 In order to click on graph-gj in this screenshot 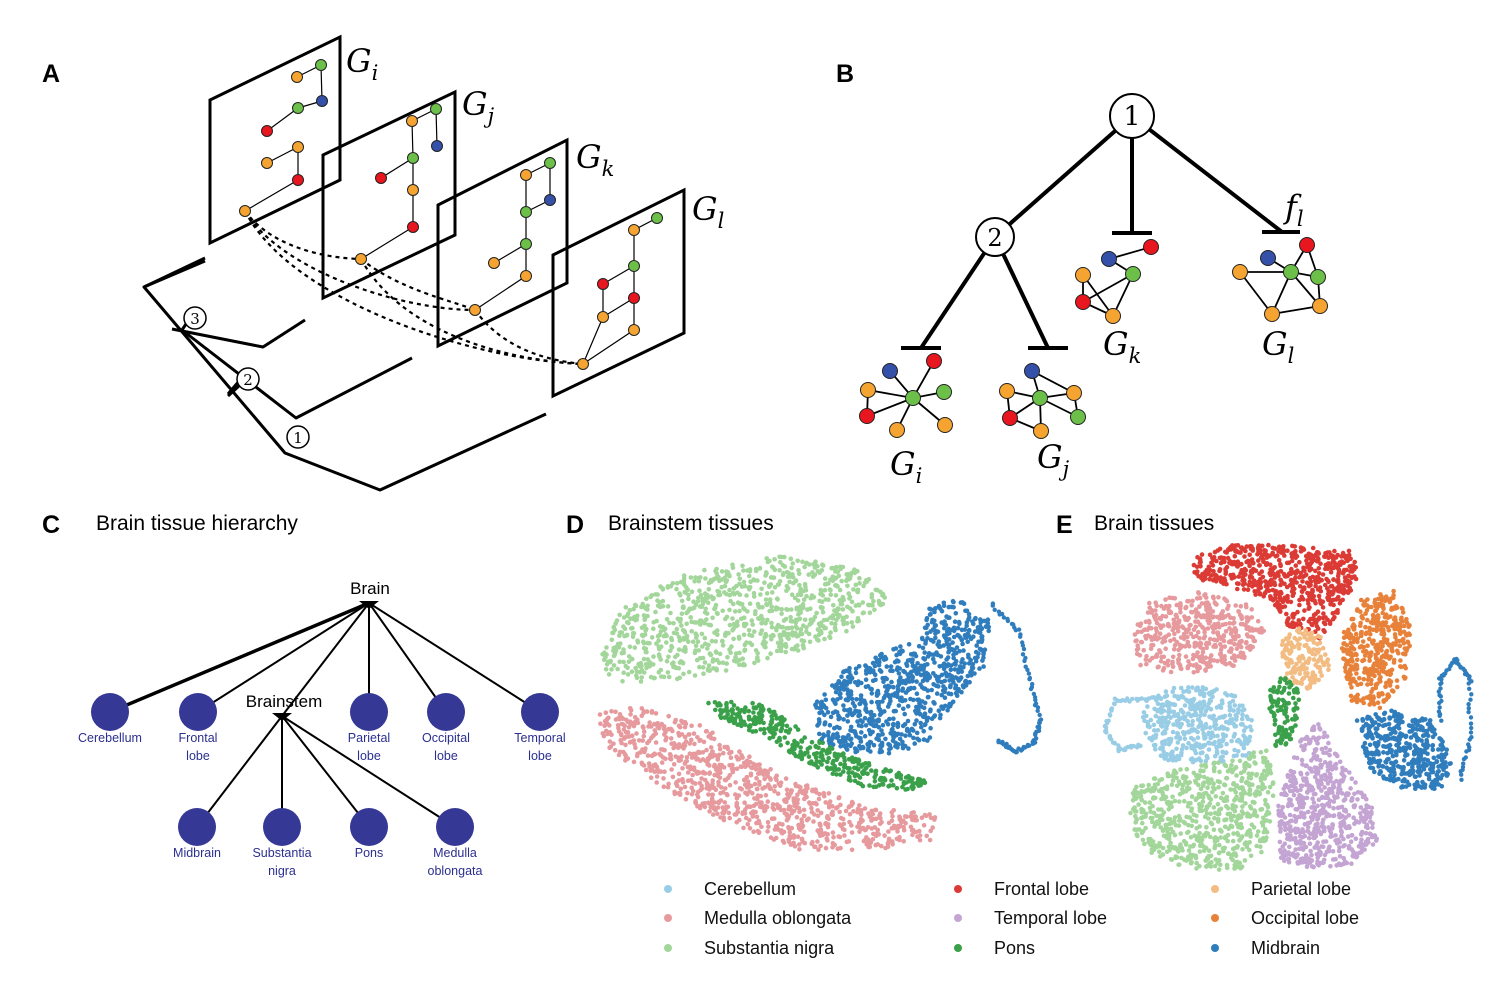, I will do `click(399, 184)`.